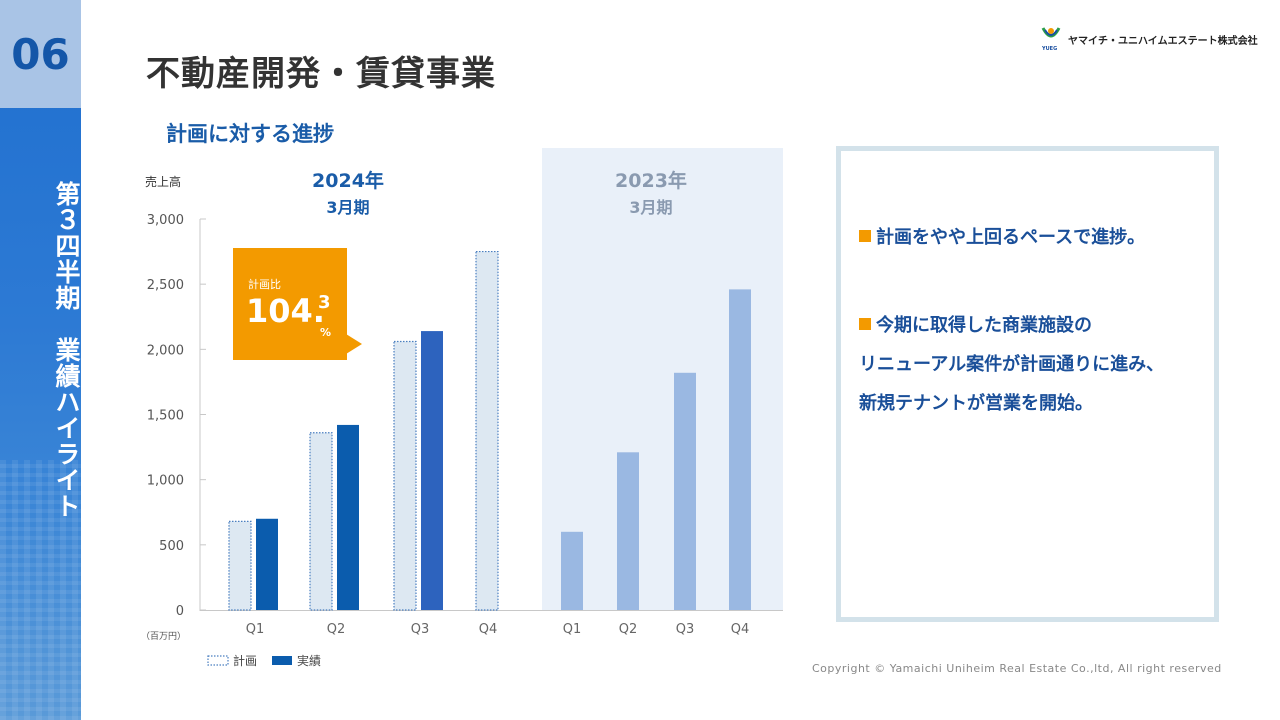 This screenshot has width=1280, height=720. I want to click on city-background, so click(40, 590).